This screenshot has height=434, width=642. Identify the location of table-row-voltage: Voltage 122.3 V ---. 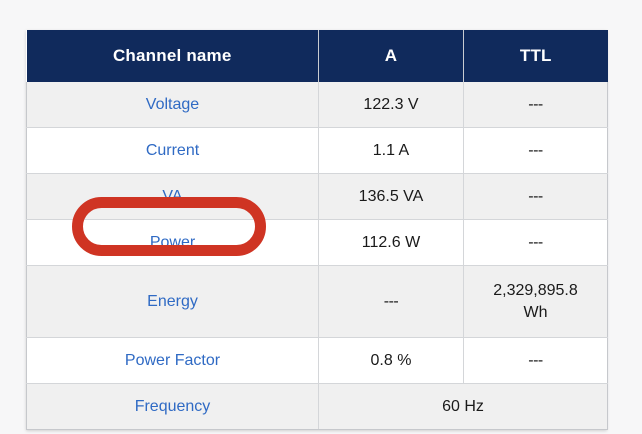
(317, 105).